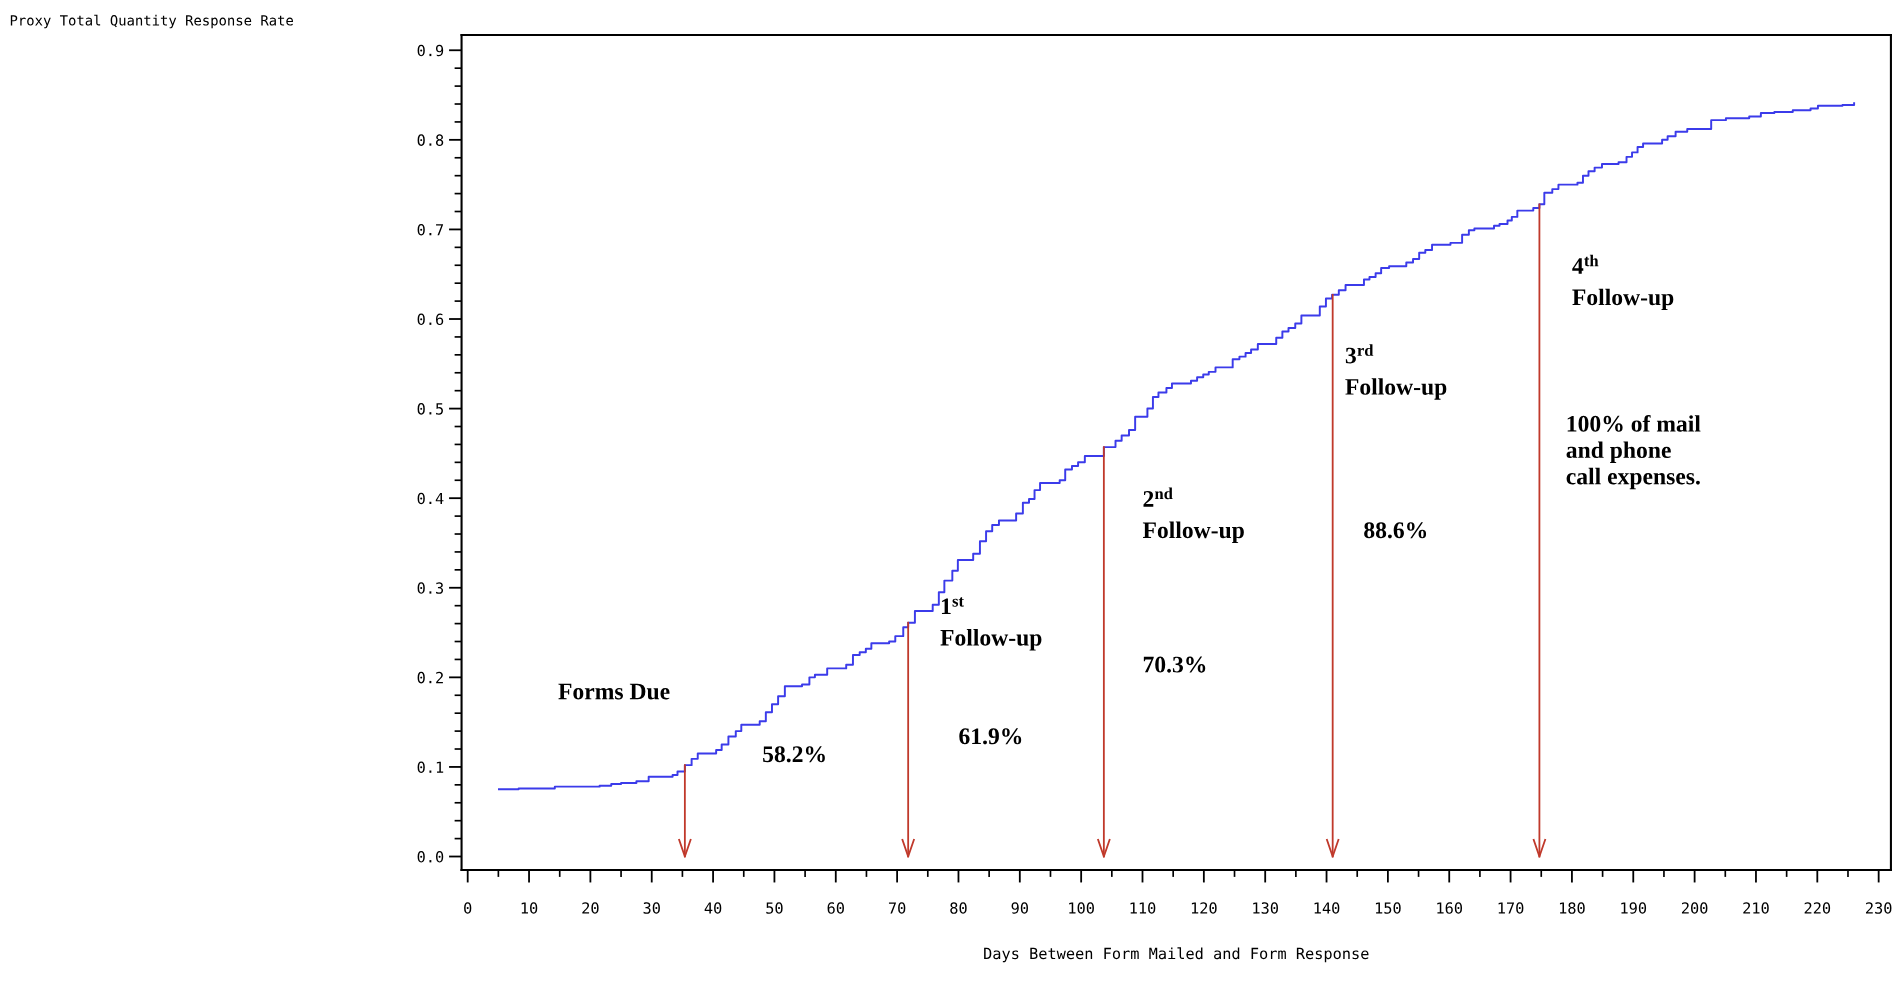  I want to click on annotation: 88.6%, so click(1395, 530).